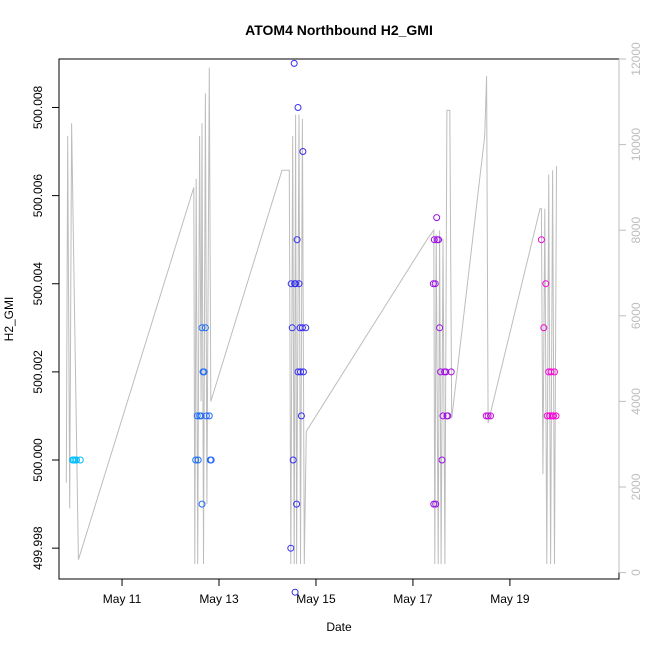 This screenshot has height=650, width=650. I want to click on x-axis: May 11 May 13 May 15 May 17 May 19, so click(316, 592).